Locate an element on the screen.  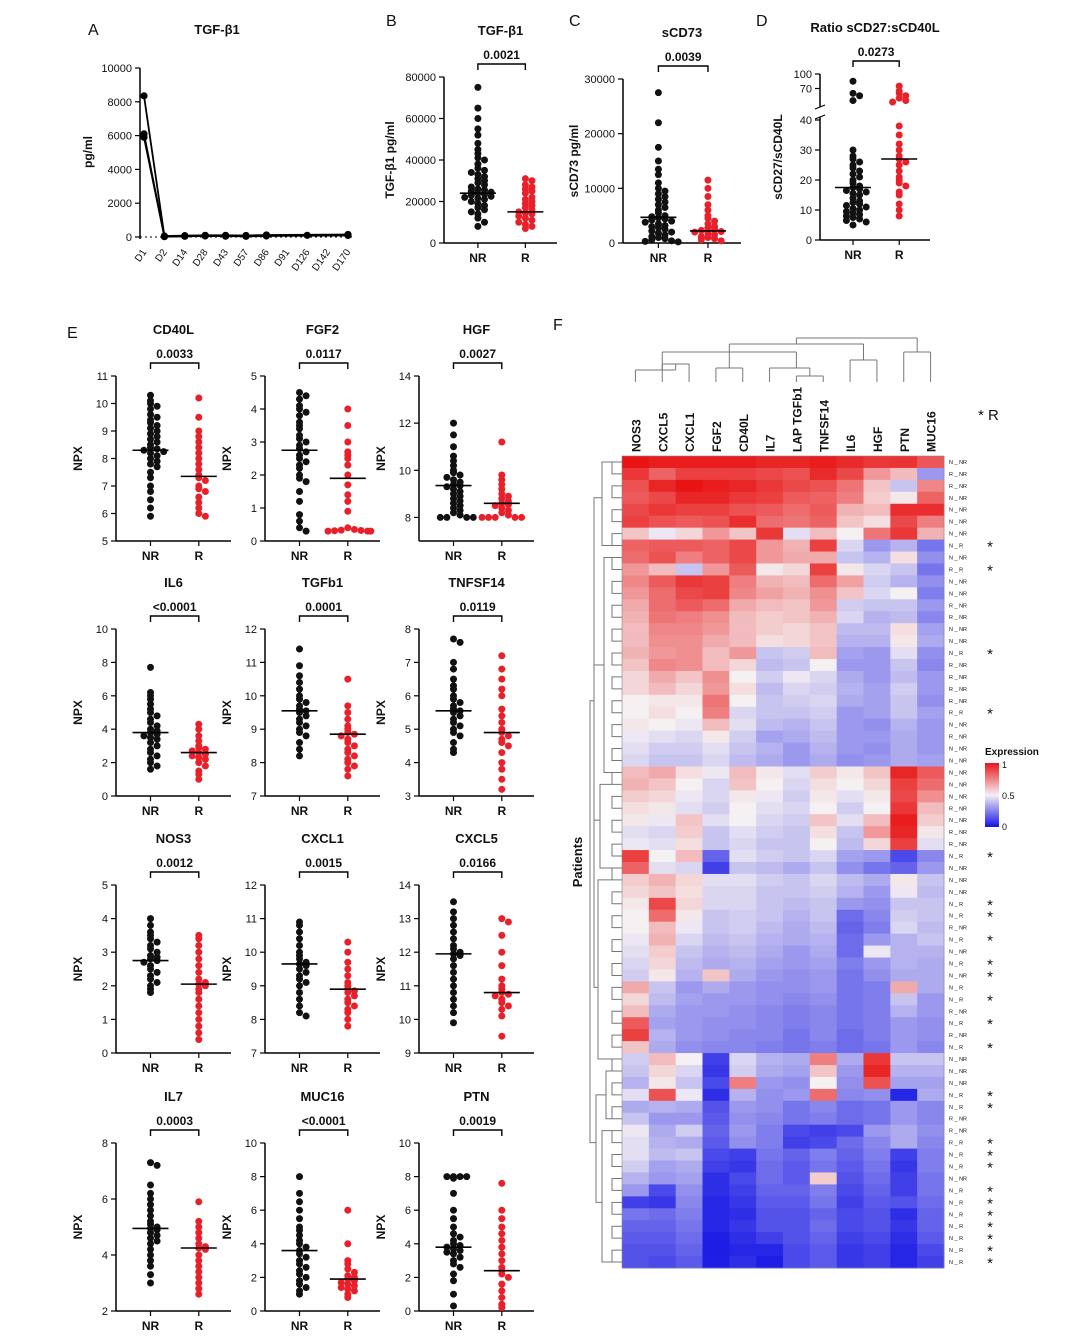
y-tick-label: 5 is located at coordinates (105, 886).